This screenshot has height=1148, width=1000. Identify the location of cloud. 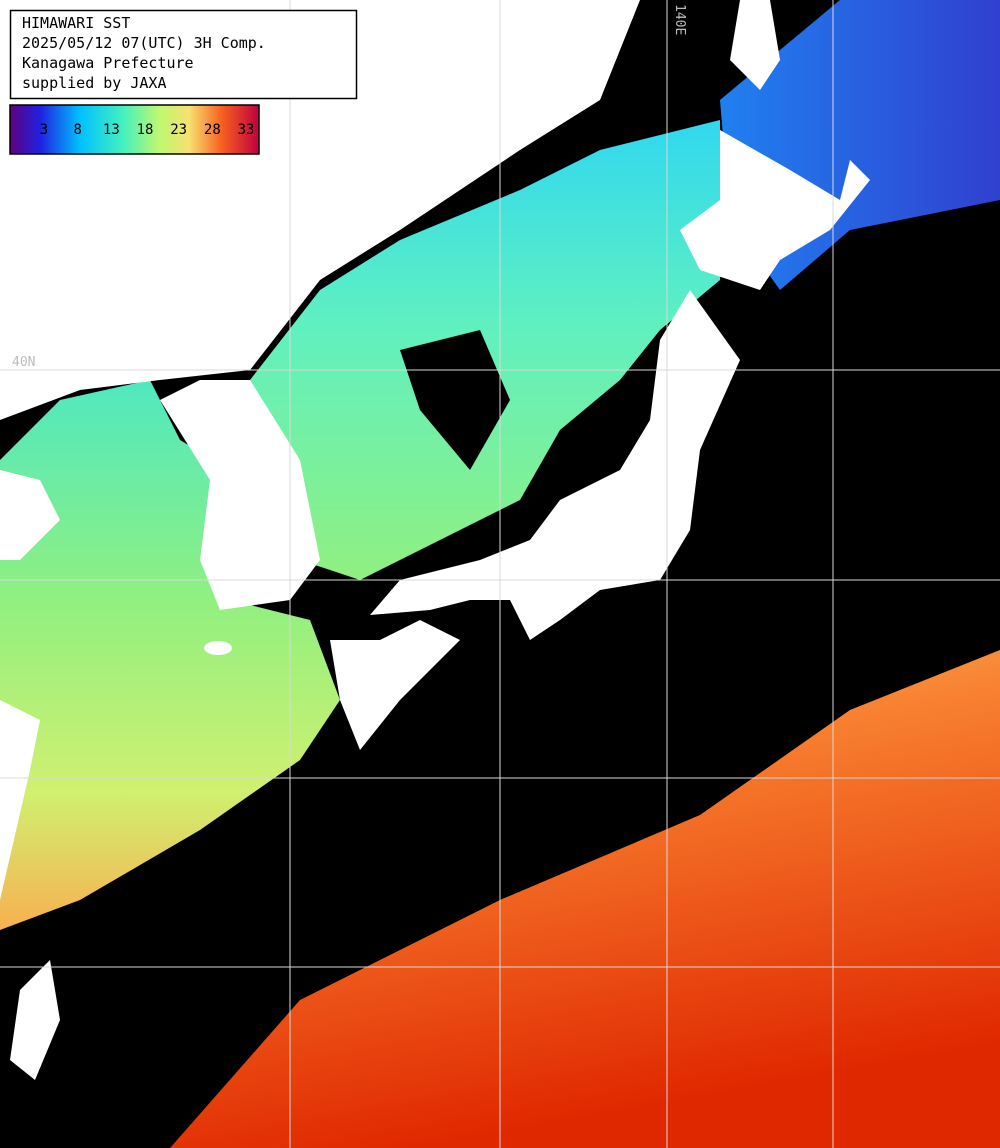
(455, 400).